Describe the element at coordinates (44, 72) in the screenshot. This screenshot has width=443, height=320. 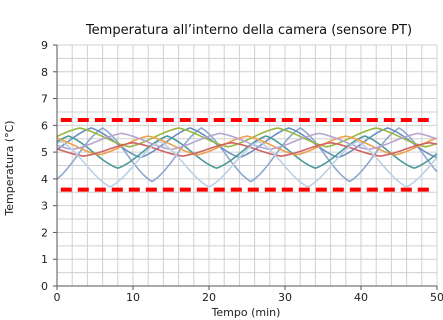
I see `y-tick-label: 8` at that location.